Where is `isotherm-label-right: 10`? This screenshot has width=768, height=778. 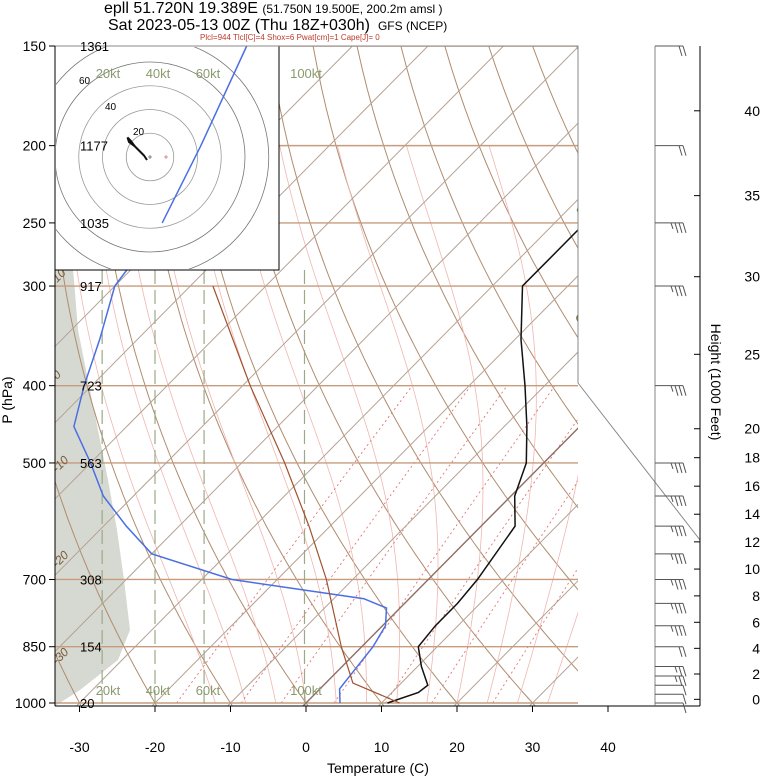
isotherm-label-right: 10 is located at coordinates (585, 209).